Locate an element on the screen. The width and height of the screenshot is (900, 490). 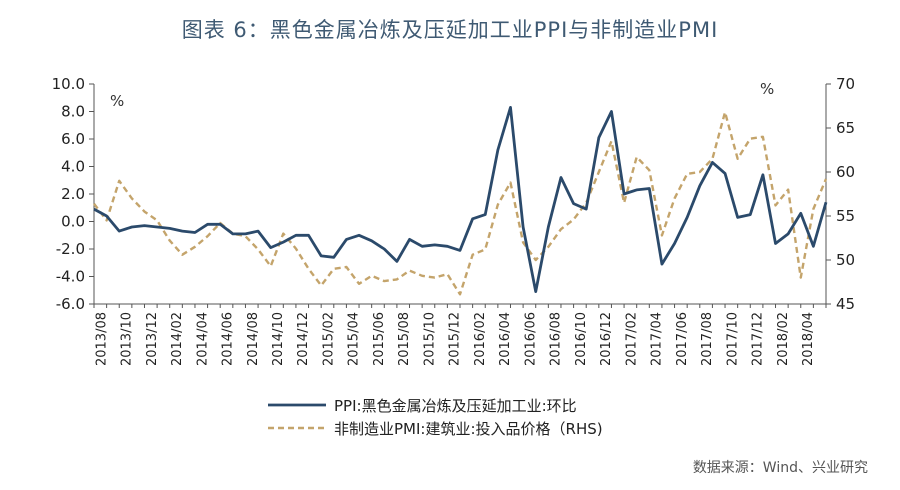
x-axis-tick-label: 2017/06 is located at coordinates (682, 339).